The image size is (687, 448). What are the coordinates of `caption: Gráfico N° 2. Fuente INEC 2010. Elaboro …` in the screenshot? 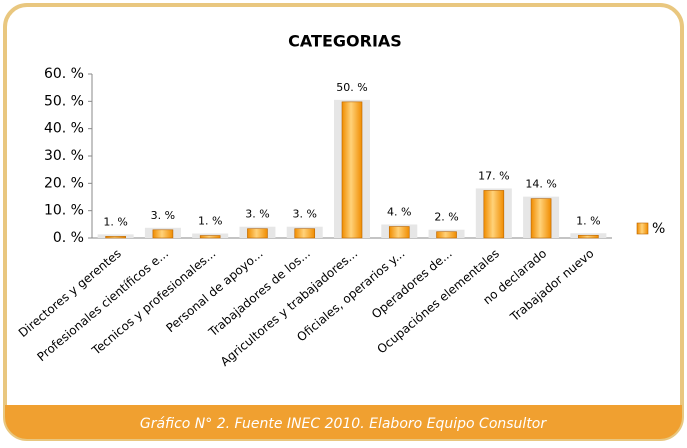 It's located at (344, 424).